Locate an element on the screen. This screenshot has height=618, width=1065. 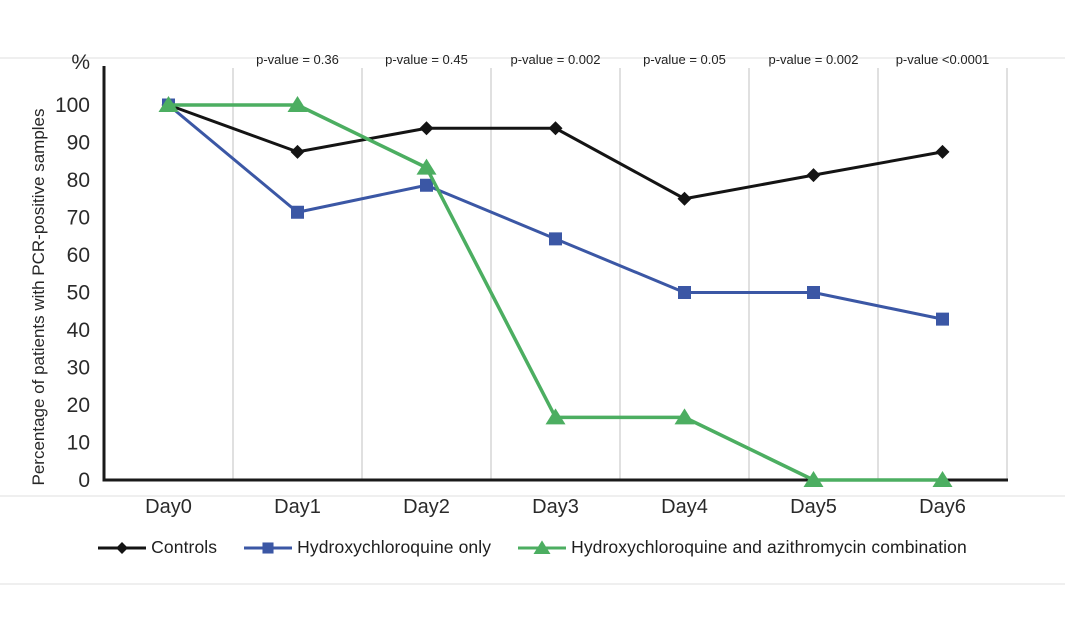
x-category-label: Day5 is located at coordinates (813, 507).